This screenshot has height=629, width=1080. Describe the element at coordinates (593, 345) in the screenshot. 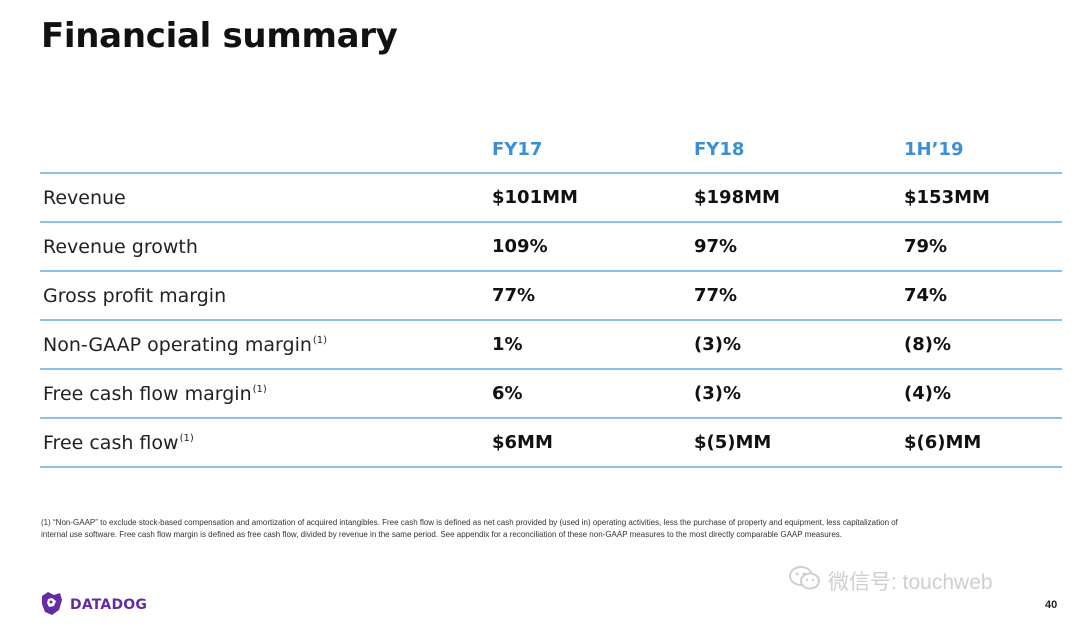

I see `cell-fy17: 1%` at that location.